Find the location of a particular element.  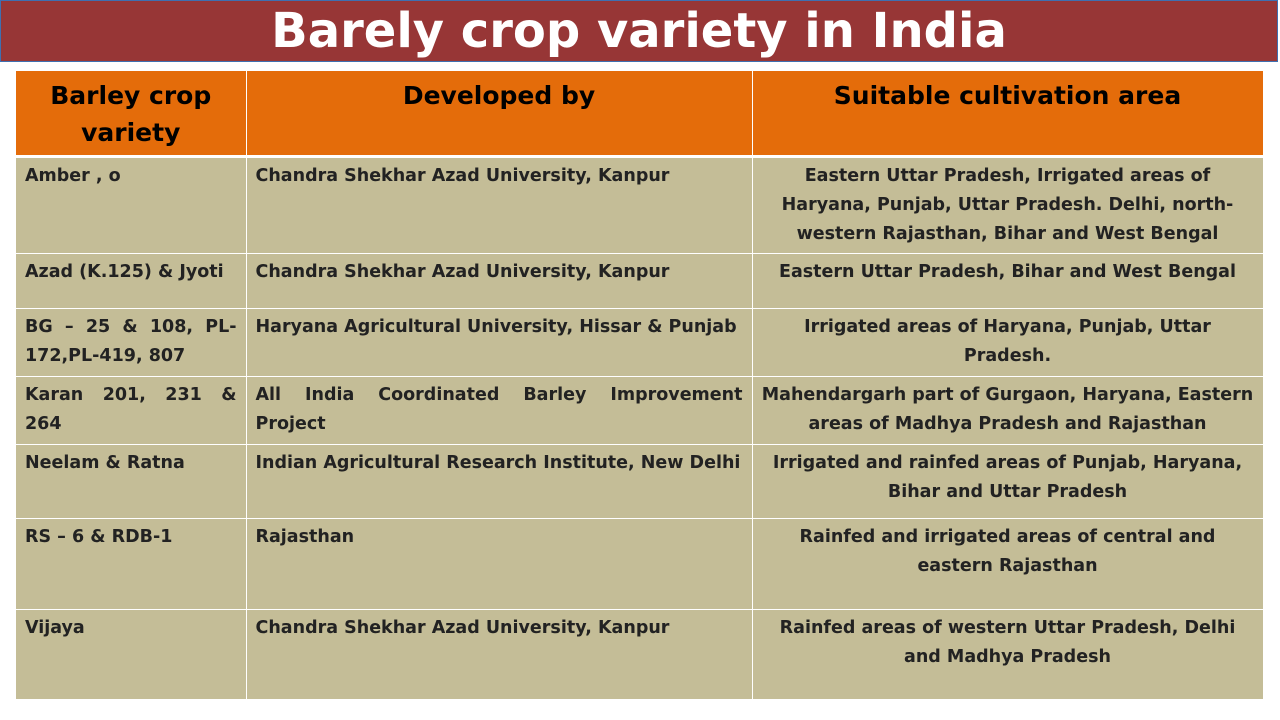

header-cultivation-area: Suitable cultivation area is located at coordinates (1008, 114).